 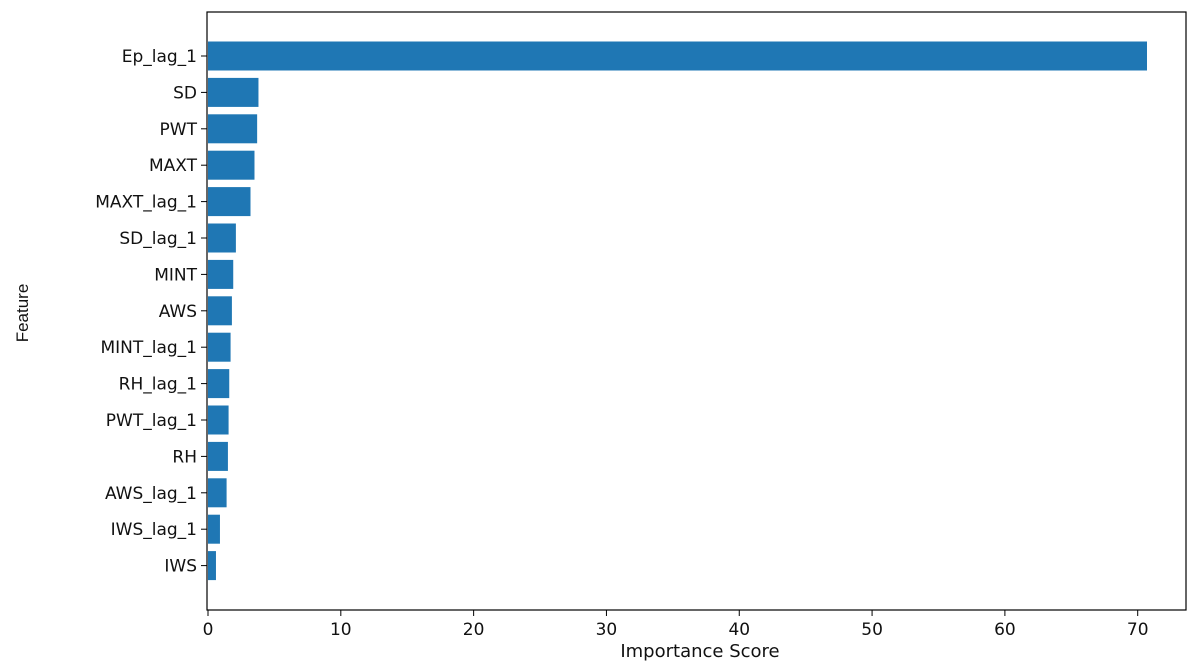 I want to click on x-tick-label: 20, so click(x=474, y=630).